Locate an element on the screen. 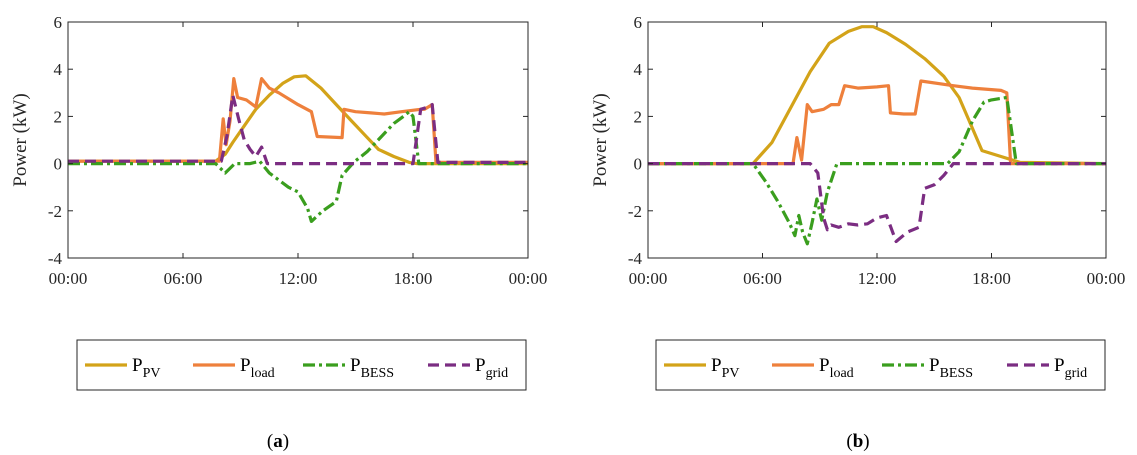 The image size is (1137, 455). series-lines is located at coordinates (298, 148).